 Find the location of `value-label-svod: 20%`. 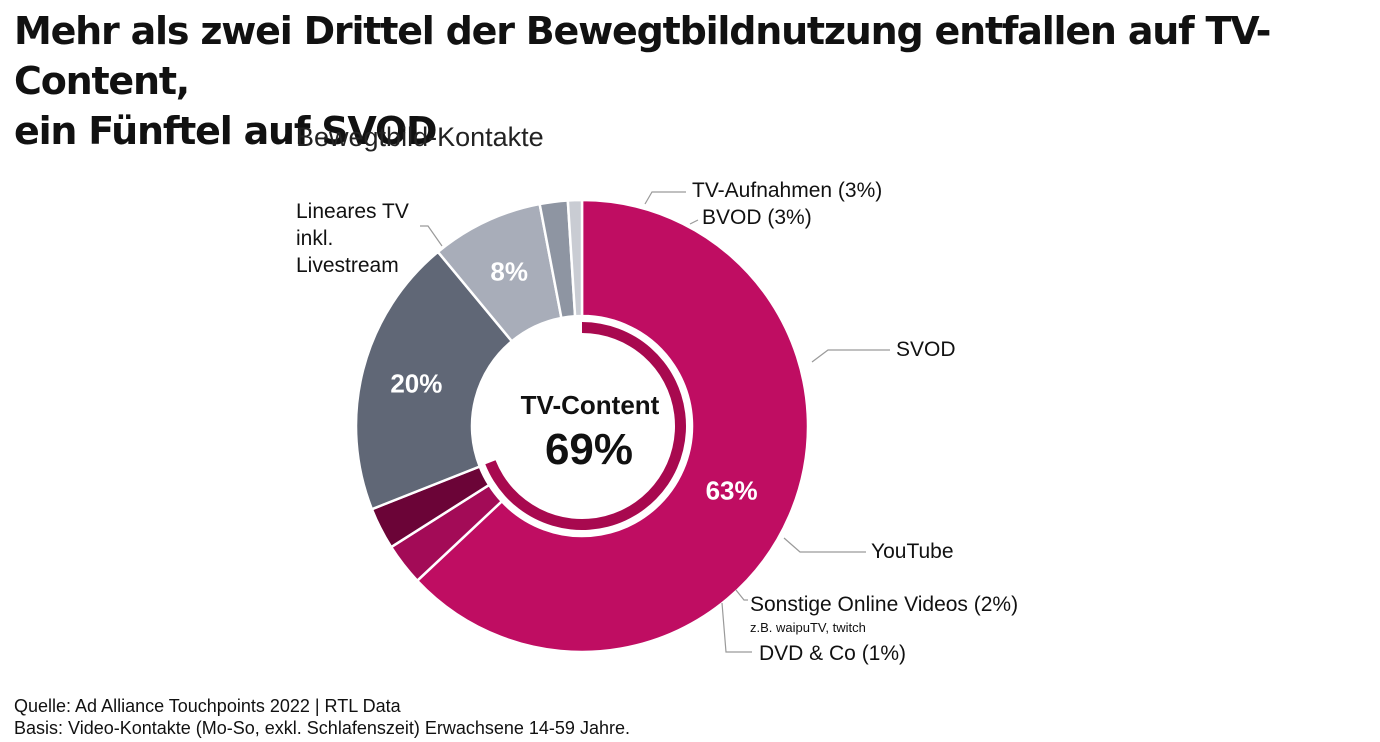

value-label-svod: 20% is located at coordinates (416, 383).